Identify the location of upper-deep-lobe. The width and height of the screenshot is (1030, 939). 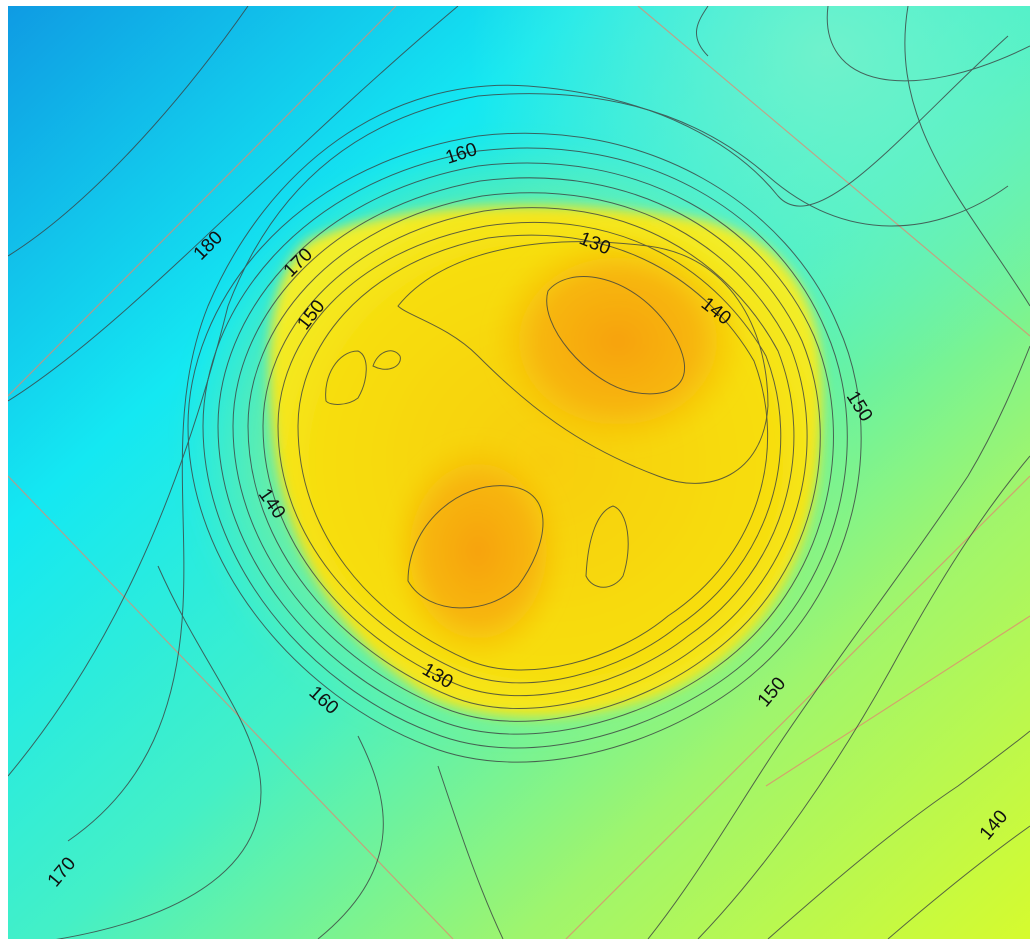
(618, 341).